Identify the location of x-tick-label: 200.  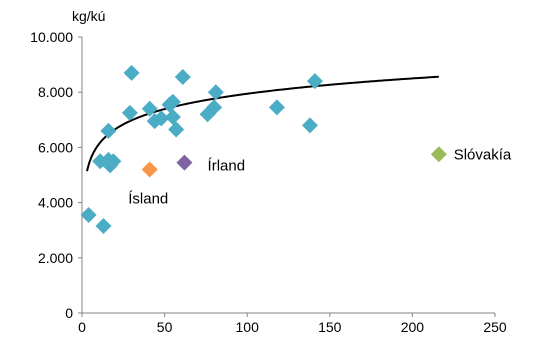
(413, 327).